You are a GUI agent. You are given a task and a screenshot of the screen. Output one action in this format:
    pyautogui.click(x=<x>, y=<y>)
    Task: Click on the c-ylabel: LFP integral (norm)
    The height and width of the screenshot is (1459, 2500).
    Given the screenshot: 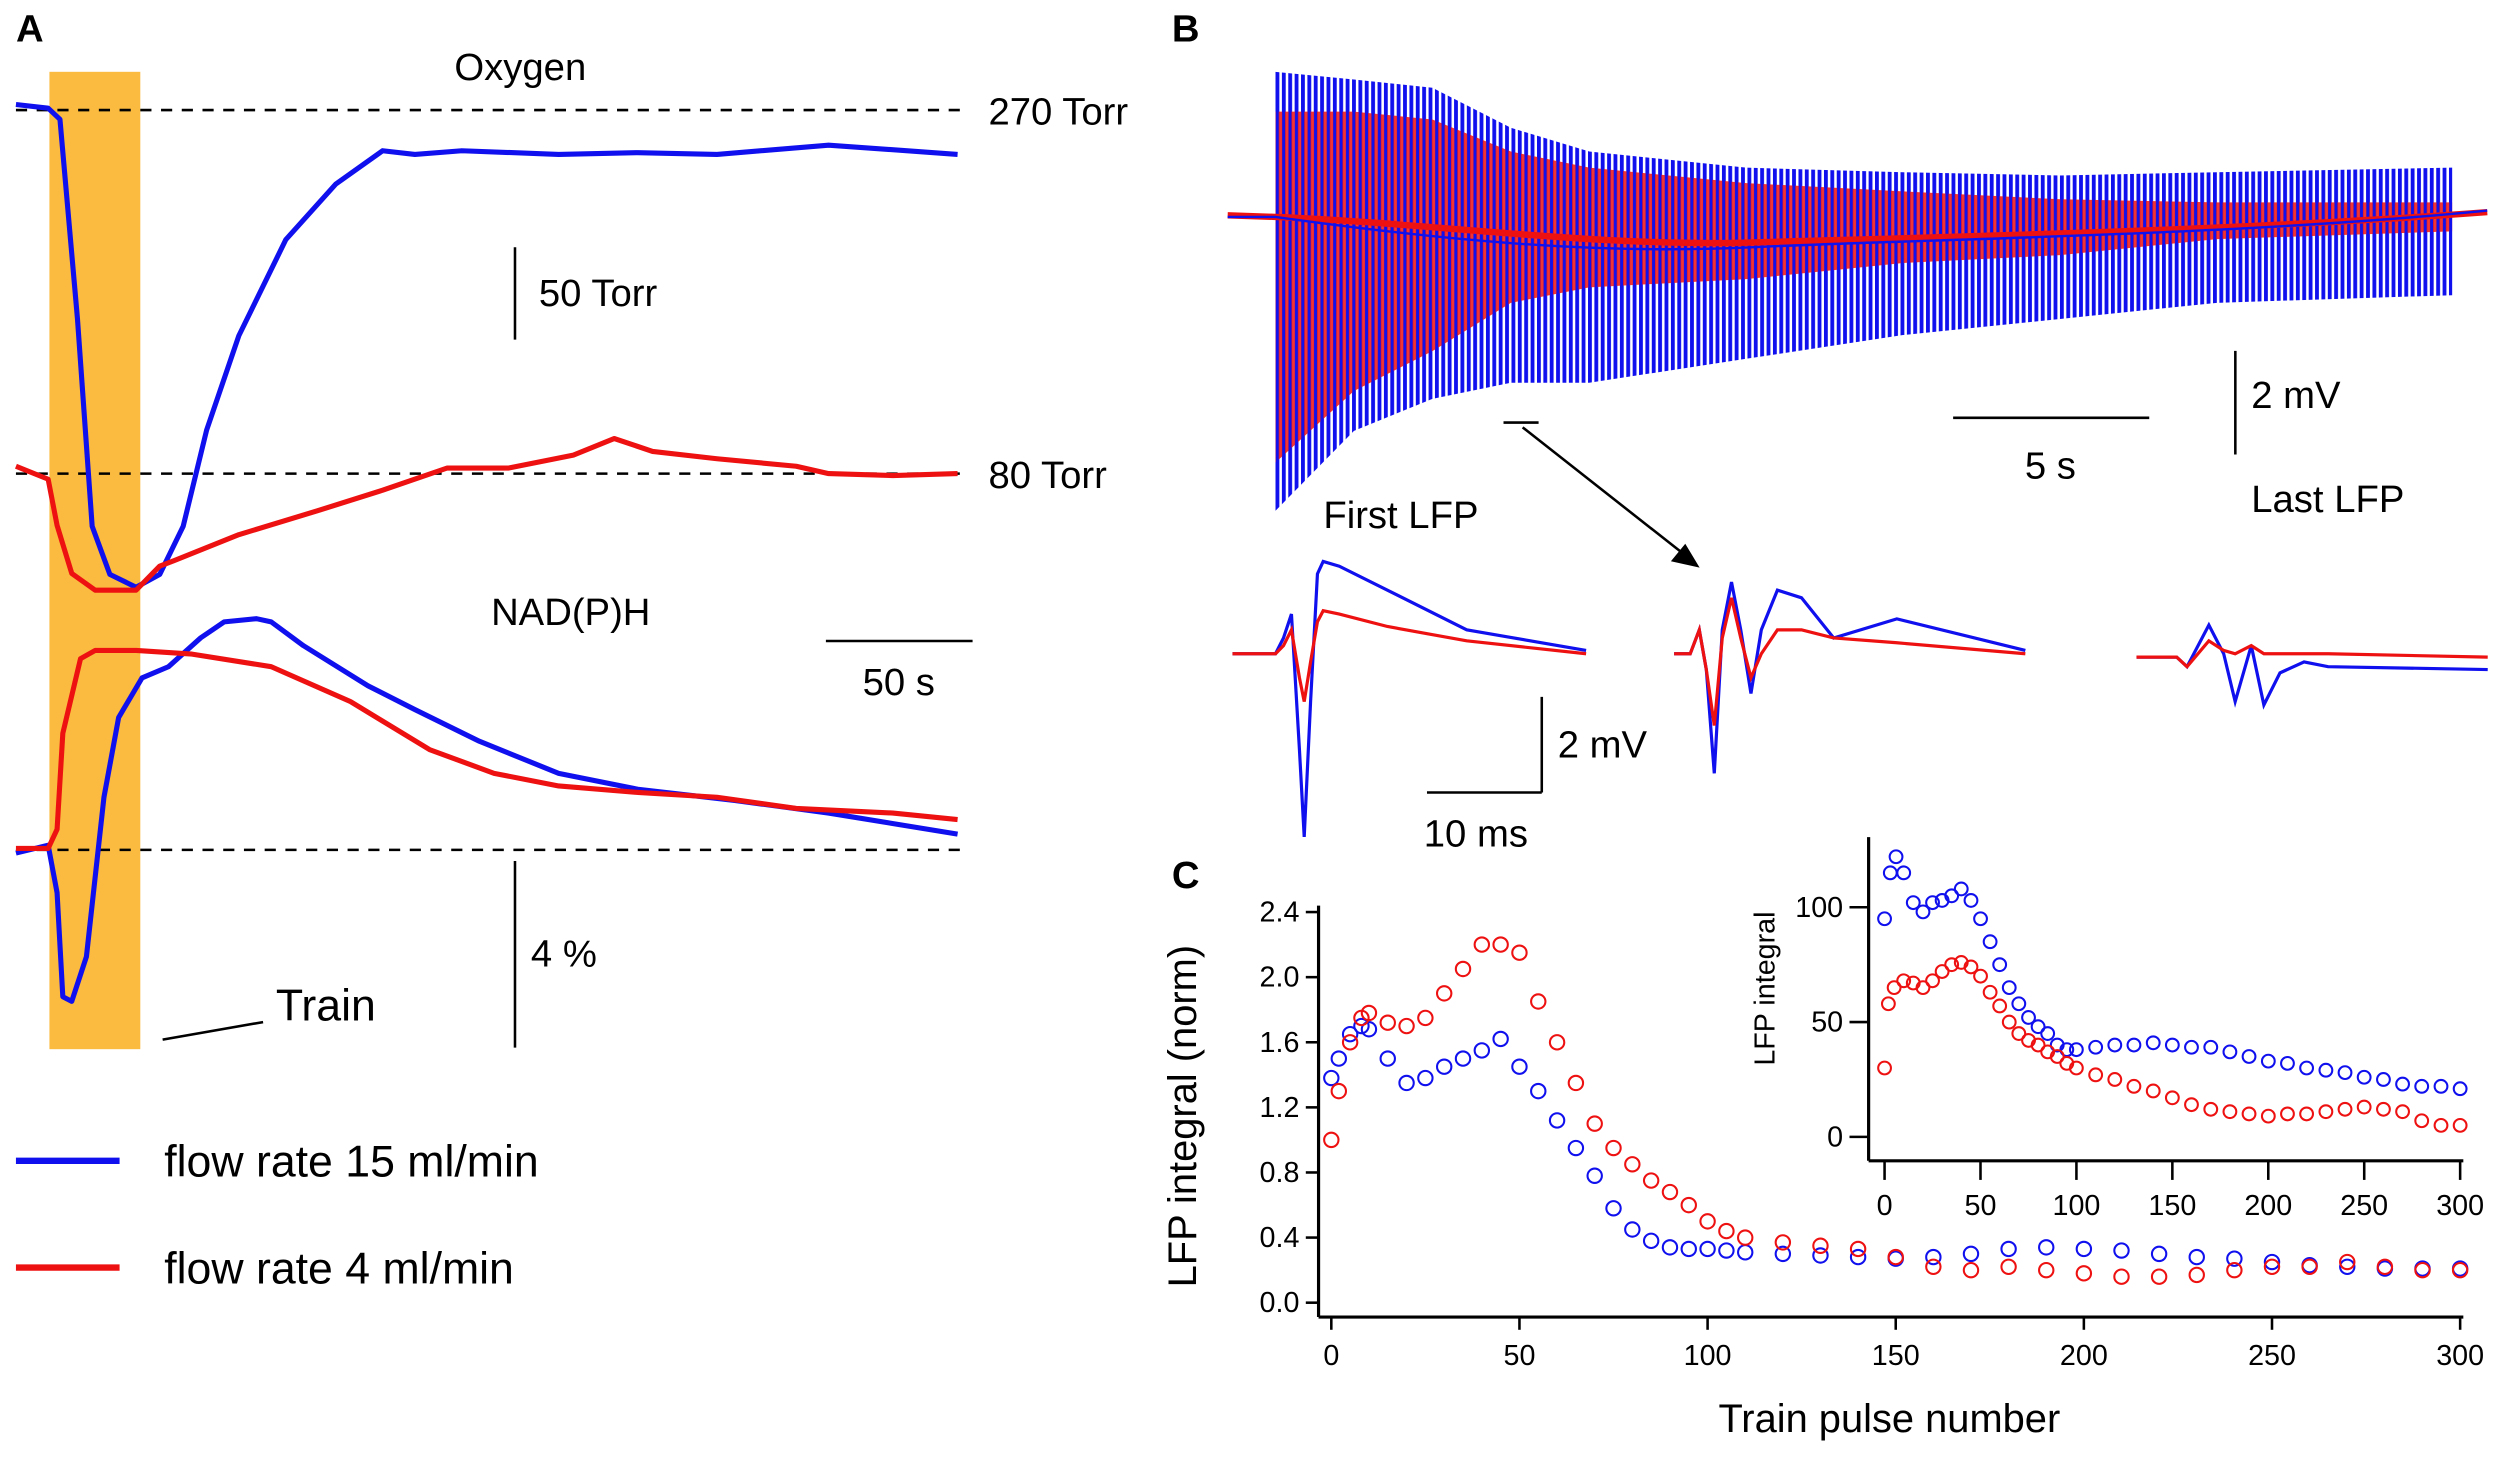 What is the action you would take?
    pyautogui.click(x=1183, y=1116)
    